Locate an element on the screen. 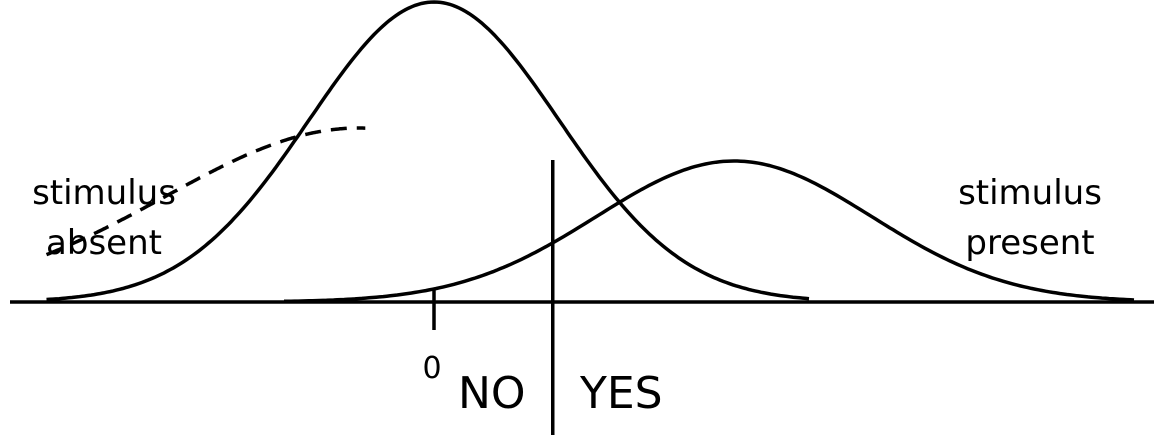 Image resolution: width=1154 pixels, height=435 pixels. stimulus-present-label-line1: stimulus is located at coordinates (1030, 193).